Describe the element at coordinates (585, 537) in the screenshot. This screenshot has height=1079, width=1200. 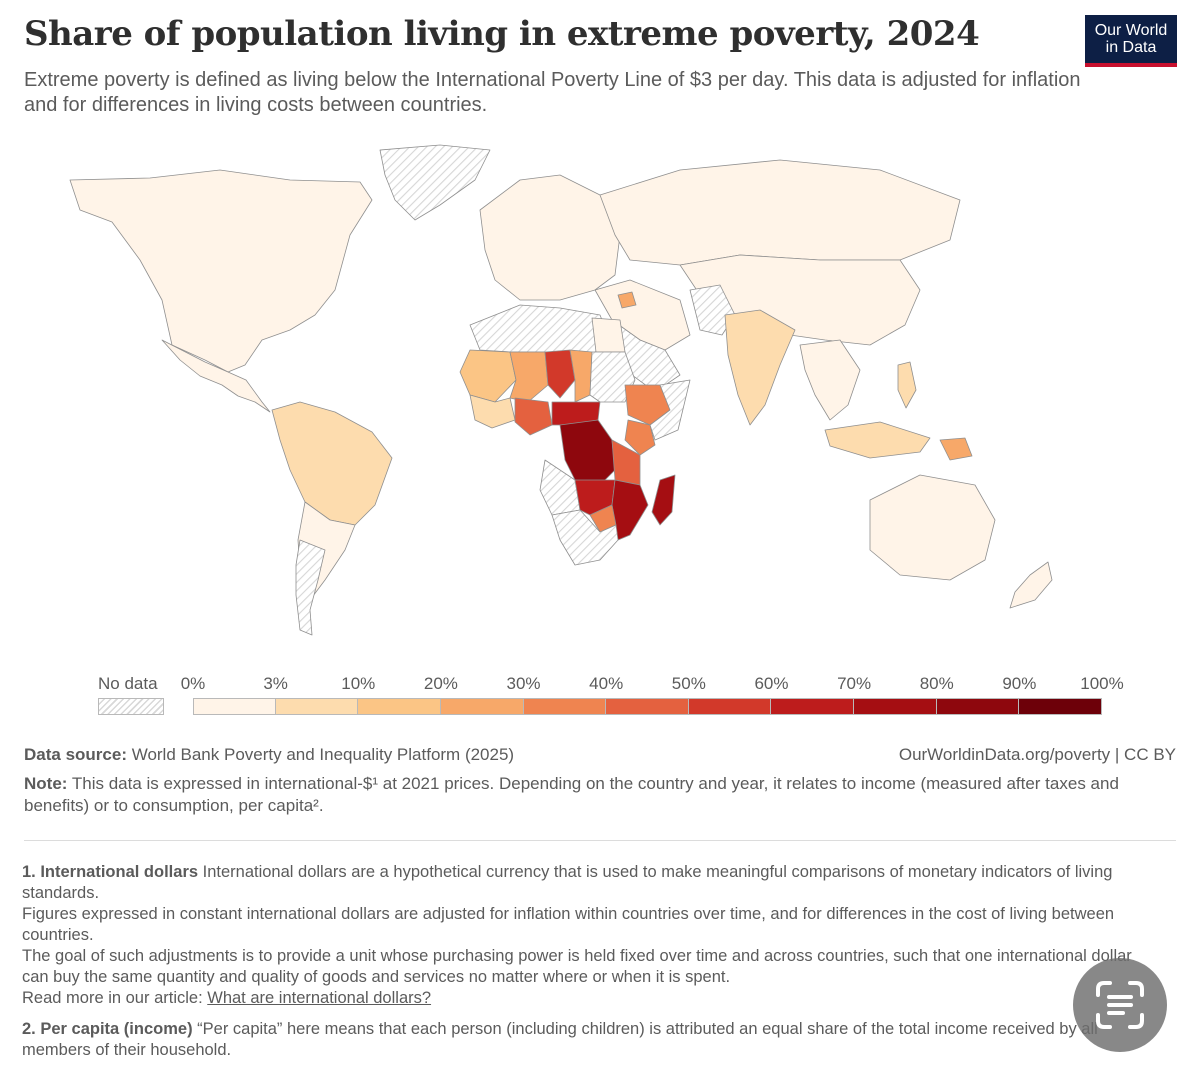
I see `southern-africa` at that location.